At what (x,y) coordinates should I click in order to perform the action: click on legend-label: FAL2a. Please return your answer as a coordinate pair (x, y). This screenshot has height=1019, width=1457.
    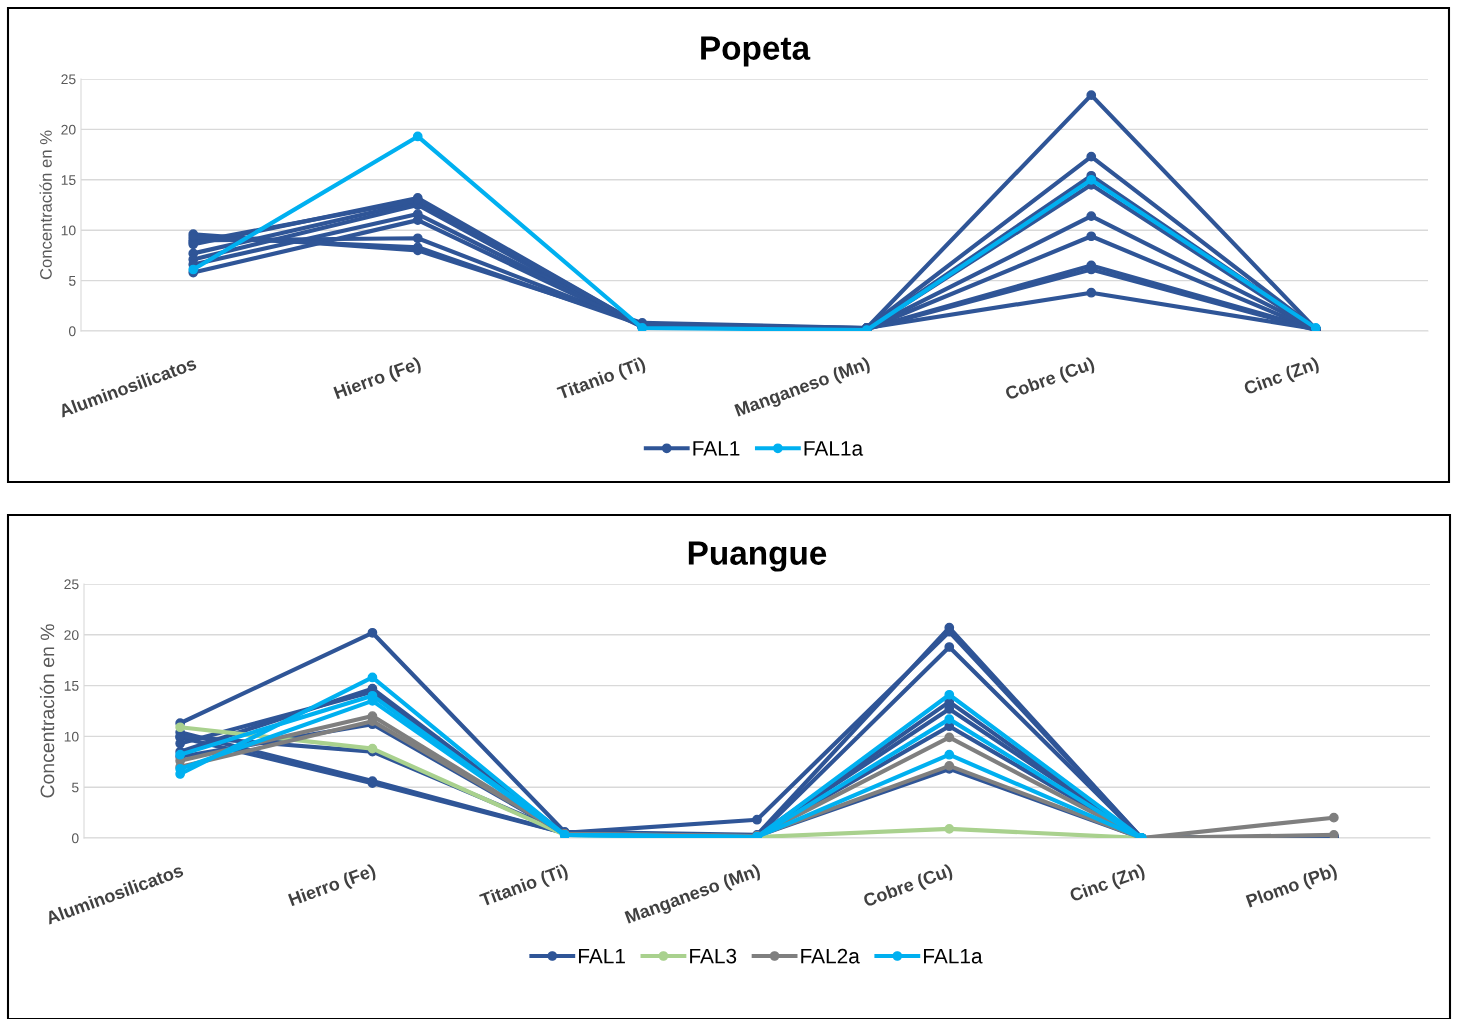
    Looking at the image, I should click on (830, 956).